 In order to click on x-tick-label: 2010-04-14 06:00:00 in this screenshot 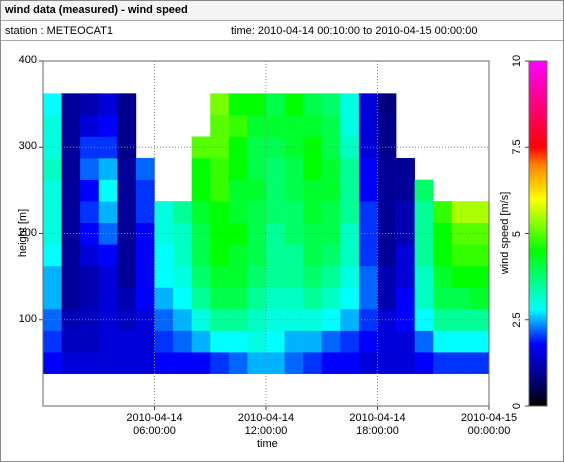, I will do `click(154, 424)`.